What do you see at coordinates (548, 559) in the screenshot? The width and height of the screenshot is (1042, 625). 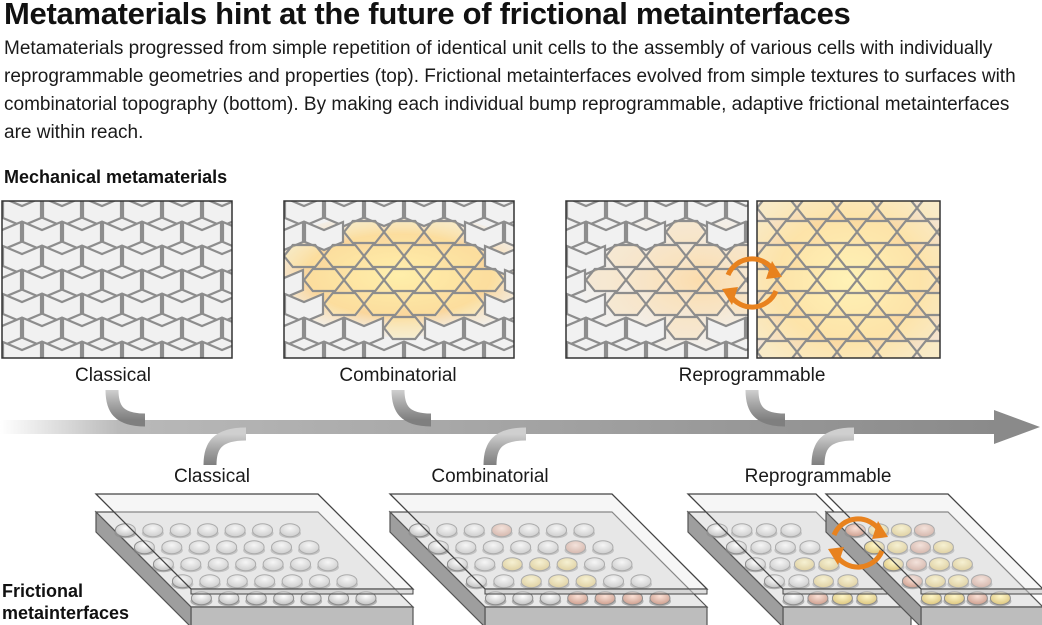 I see `fric-combinatorial-plate` at bounding box center [548, 559].